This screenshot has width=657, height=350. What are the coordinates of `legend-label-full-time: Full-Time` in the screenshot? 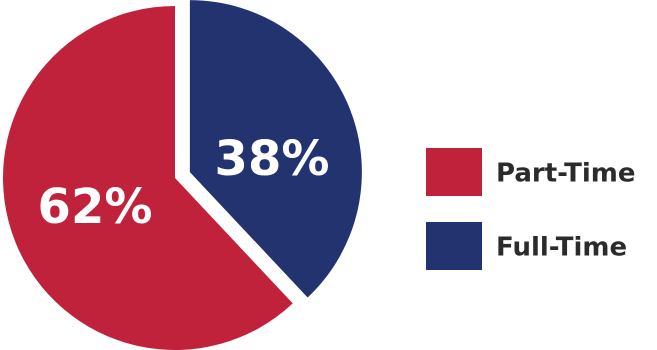 It's located at (561, 248).